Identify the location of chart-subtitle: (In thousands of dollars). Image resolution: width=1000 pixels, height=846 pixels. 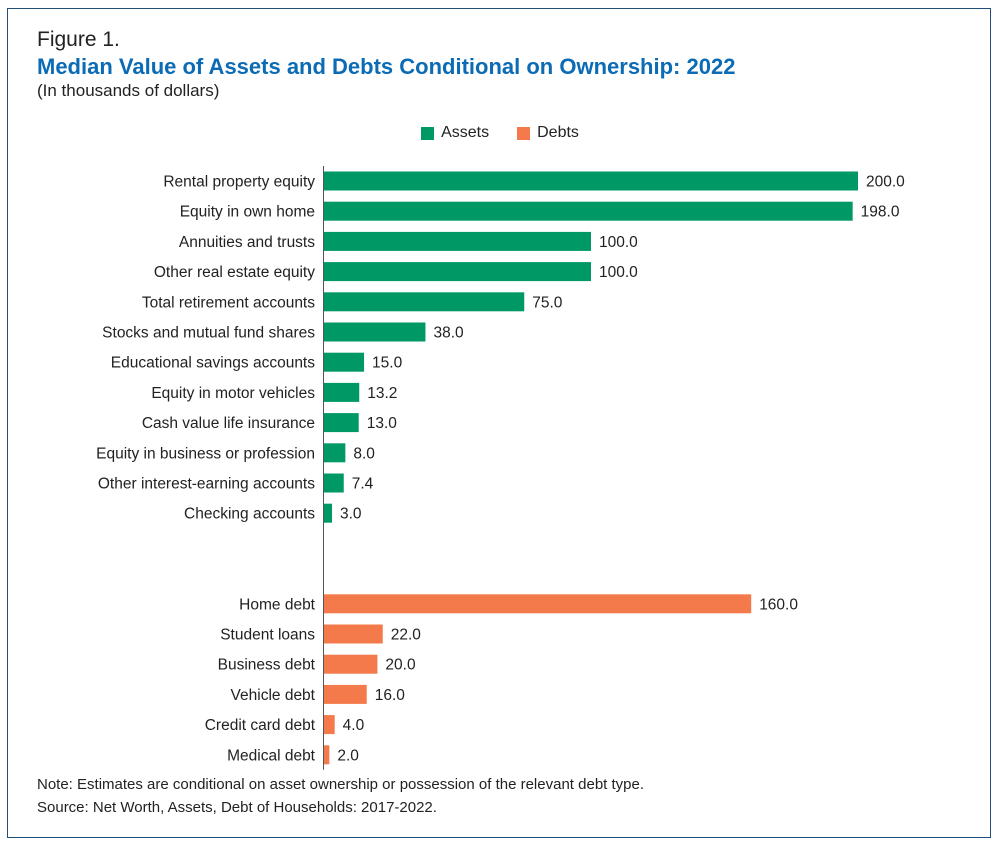
(128, 90).